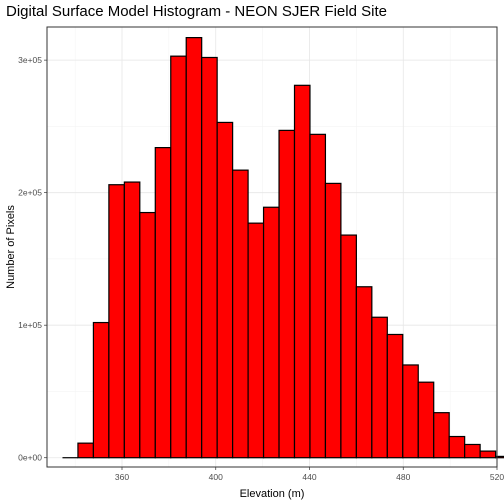  What do you see at coordinates (30, 458) in the screenshot?
I see `y-tick-label: 0e+00` at bounding box center [30, 458].